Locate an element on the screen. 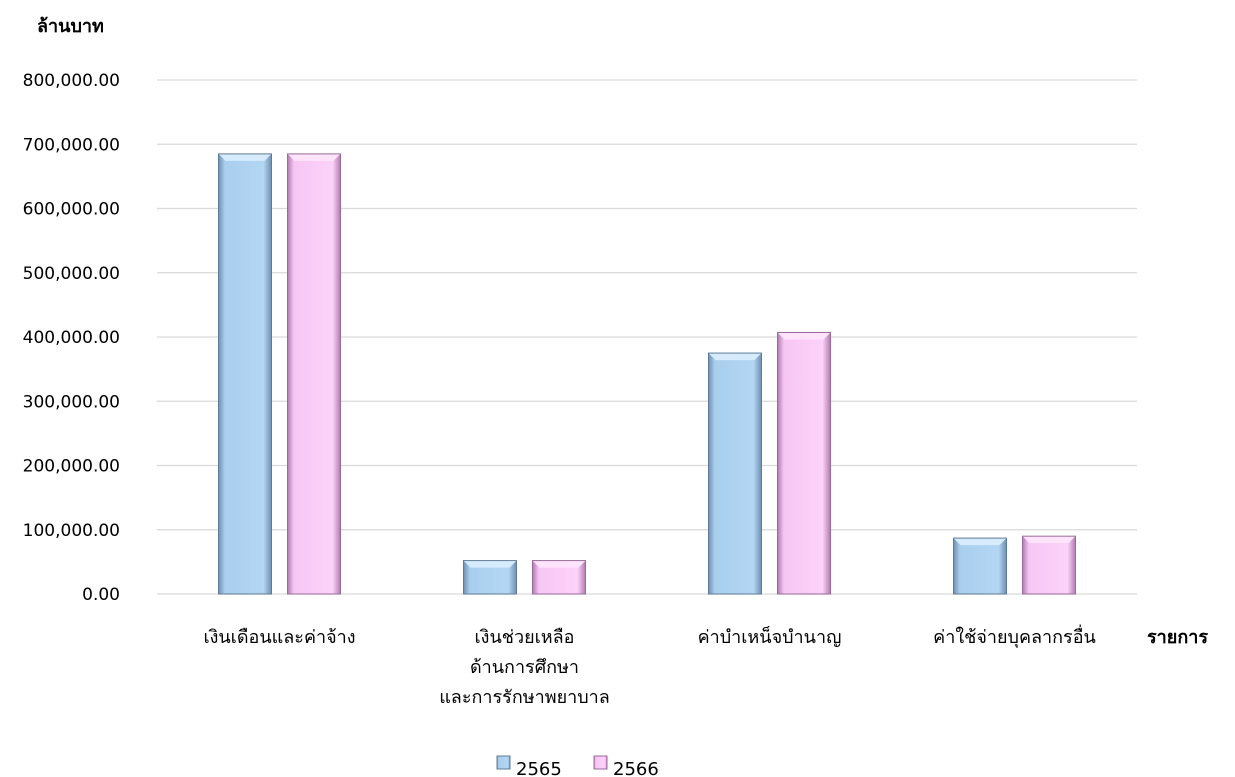  x-tick-label: เงินเดือนและค่าจ้าง is located at coordinates (279, 637).